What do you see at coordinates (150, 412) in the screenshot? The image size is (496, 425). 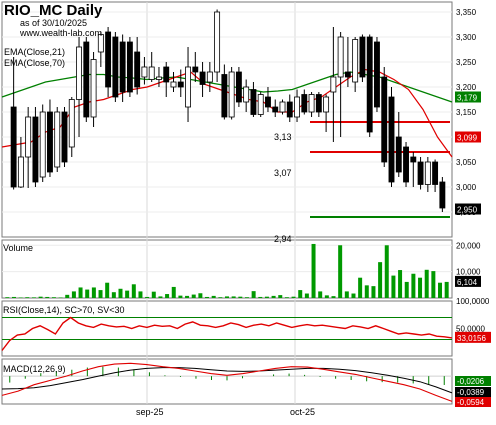 I see `x-tick-sep: sep-25` at bounding box center [150, 412].